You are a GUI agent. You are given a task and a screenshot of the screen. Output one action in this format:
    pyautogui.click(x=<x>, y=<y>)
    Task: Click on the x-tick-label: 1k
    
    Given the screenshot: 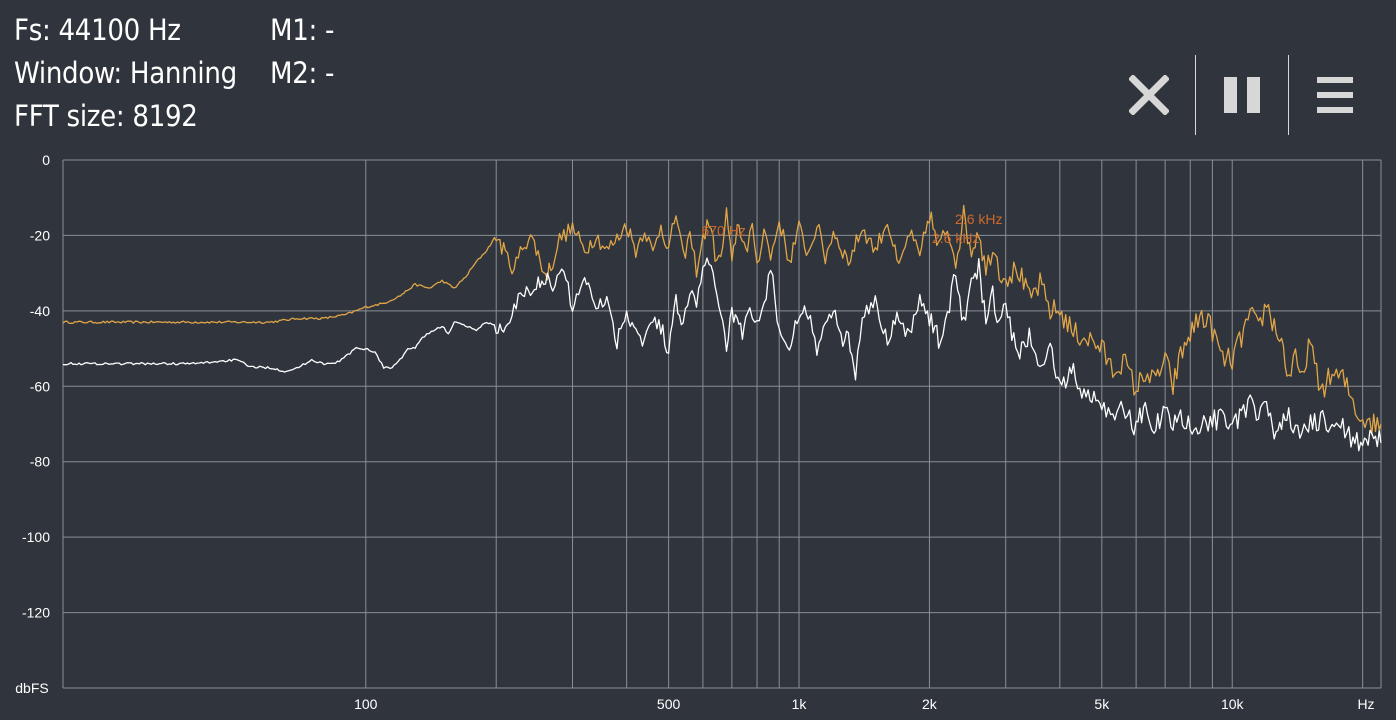 What is the action you would take?
    pyautogui.click(x=800, y=704)
    